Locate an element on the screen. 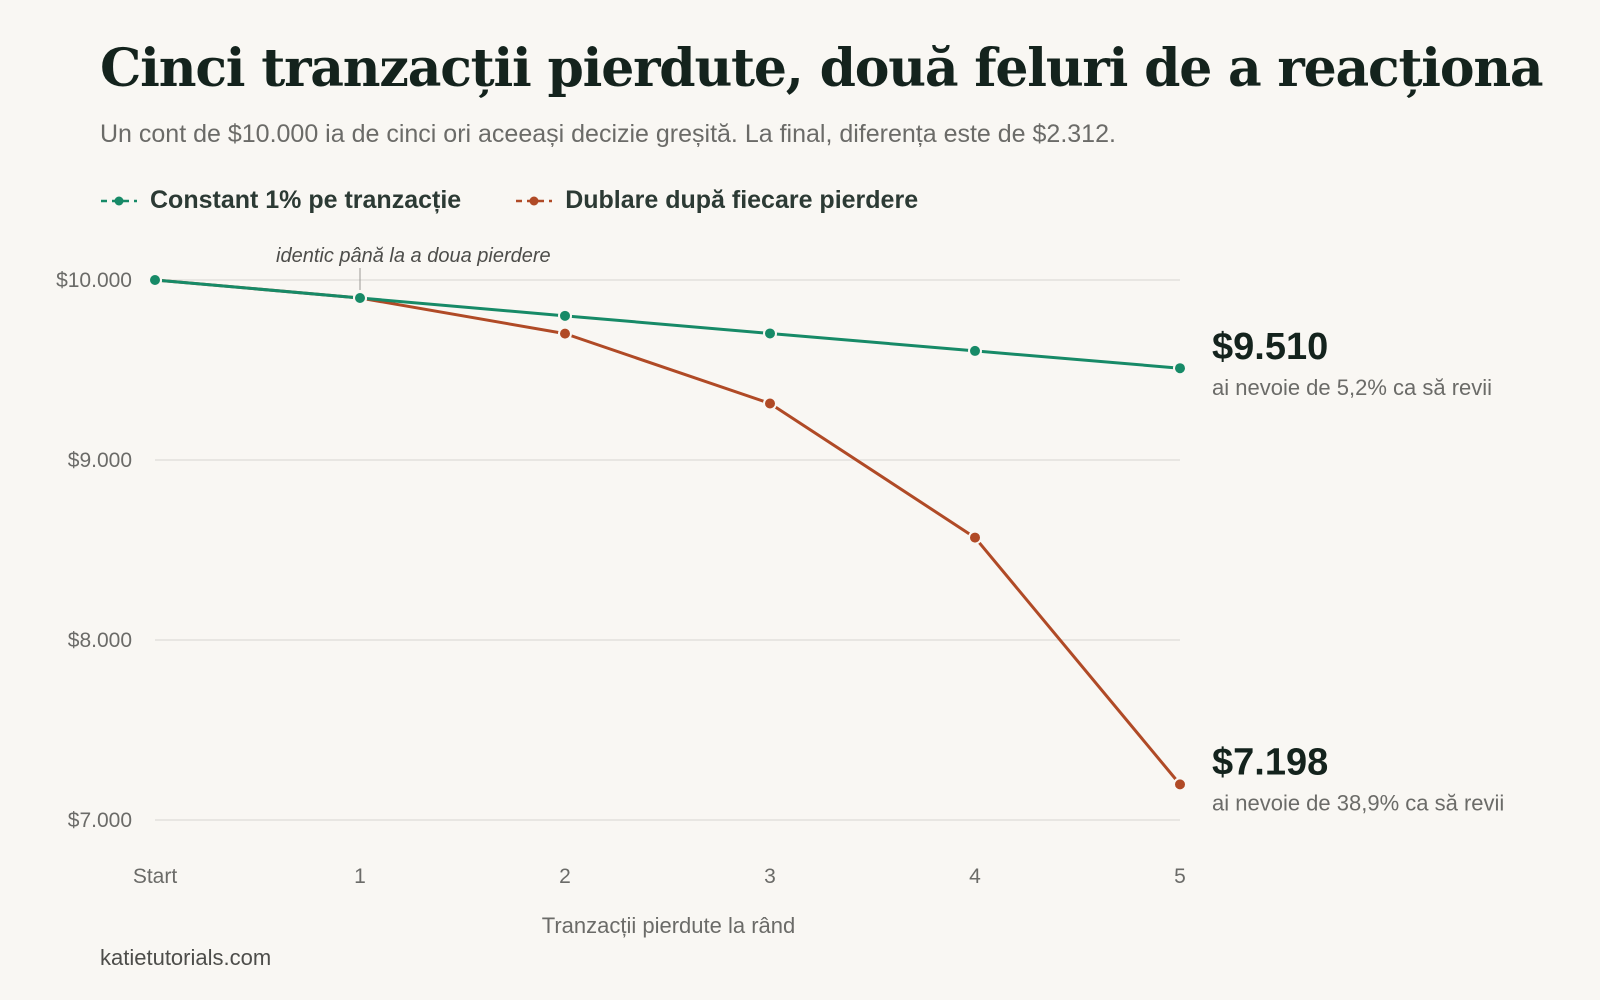 This screenshot has width=1600, height=1000. legend-label-doubling: Dublare după fiecare pierdere is located at coordinates (742, 200).